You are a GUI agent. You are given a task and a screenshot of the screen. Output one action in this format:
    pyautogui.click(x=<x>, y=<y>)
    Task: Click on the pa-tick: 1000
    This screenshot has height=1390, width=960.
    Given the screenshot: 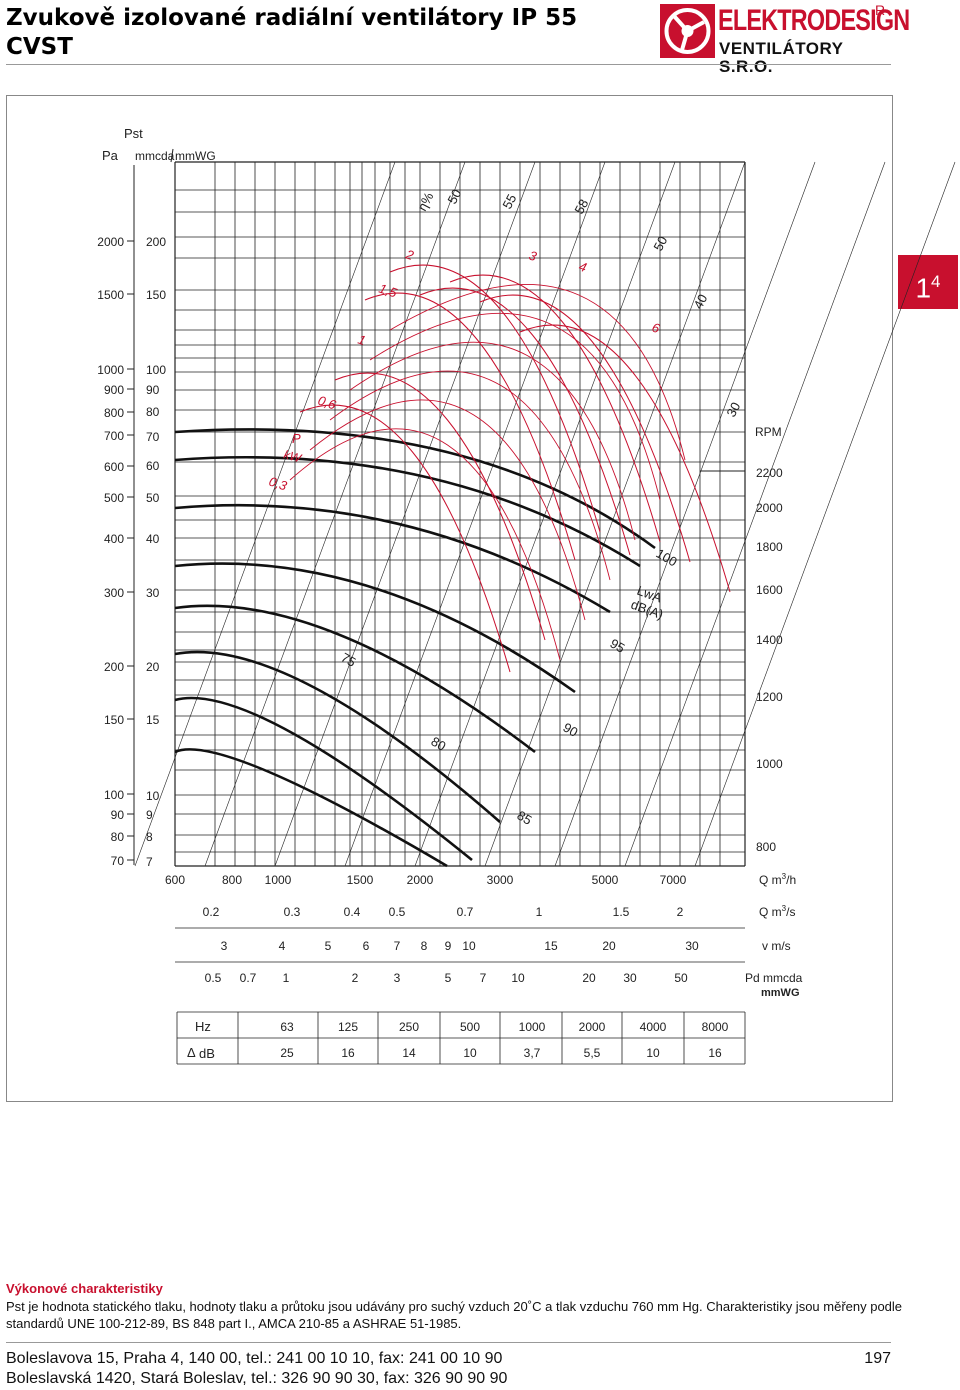 What is the action you would take?
    pyautogui.click(x=110, y=370)
    